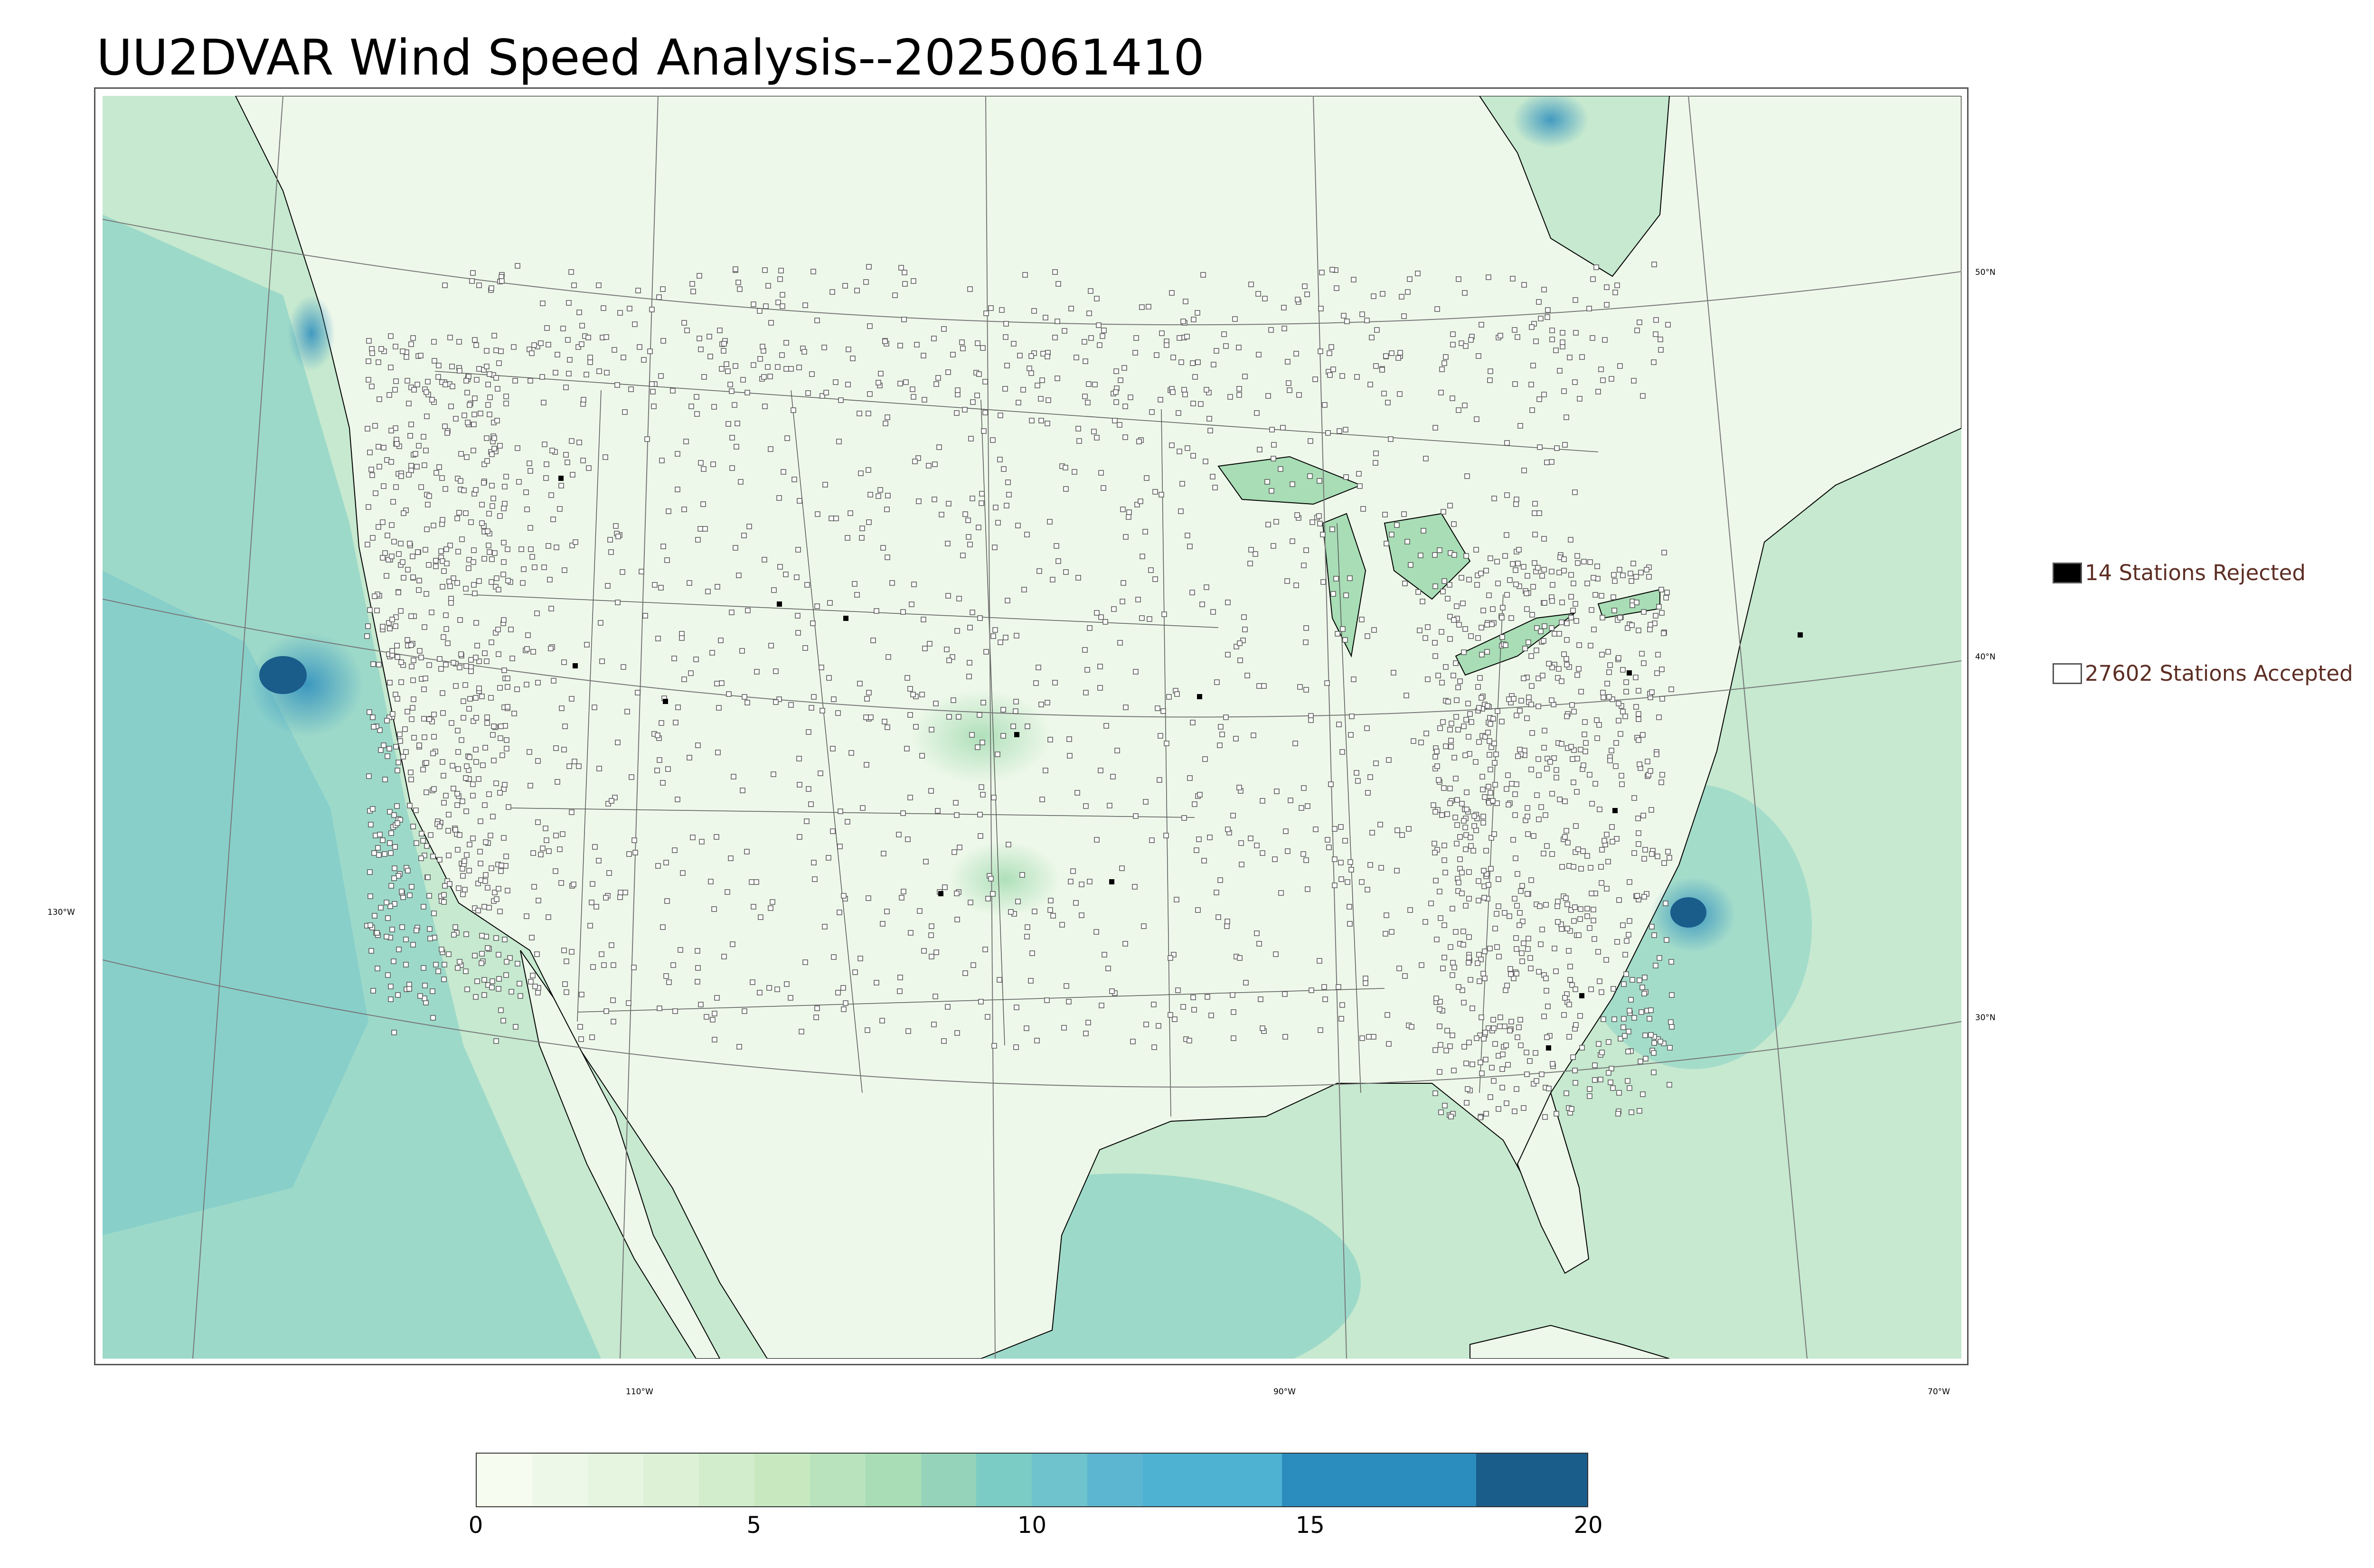 Image resolution: width=2374 pixels, height=1568 pixels. What do you see at coordinates (2203, 673) in the screenshot?
I see `legend-accepted: 27602 Stations Accepted` at bounding box center [2203, 673].